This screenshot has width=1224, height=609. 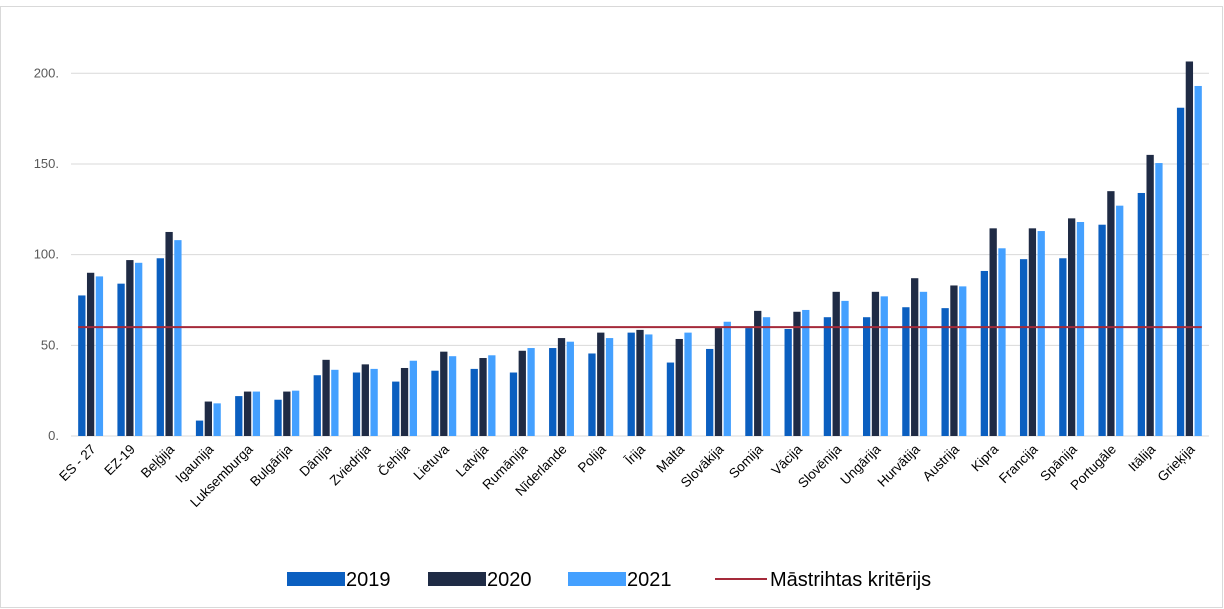 I want to click on x-tick-label: Austrija, so click(x=941, y=462).